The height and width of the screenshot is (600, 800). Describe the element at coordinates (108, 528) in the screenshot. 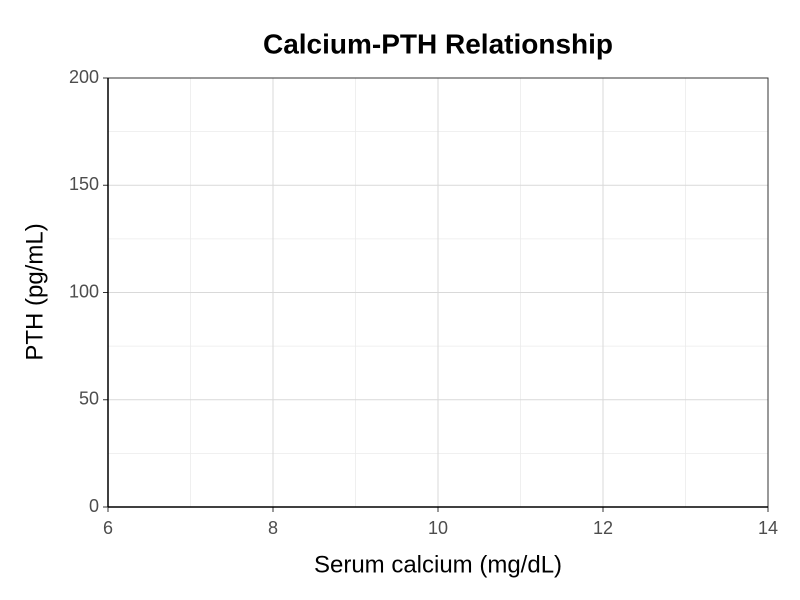

I see `x-tick-label: 6` at that location.